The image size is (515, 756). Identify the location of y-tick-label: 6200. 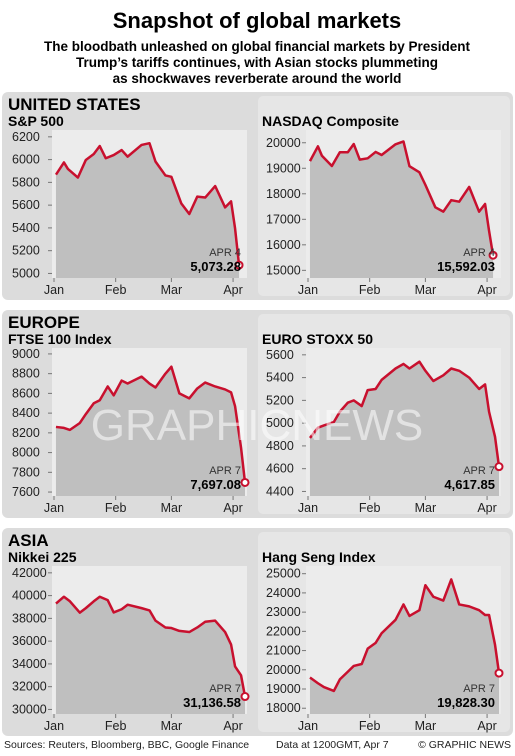
(26, 137).